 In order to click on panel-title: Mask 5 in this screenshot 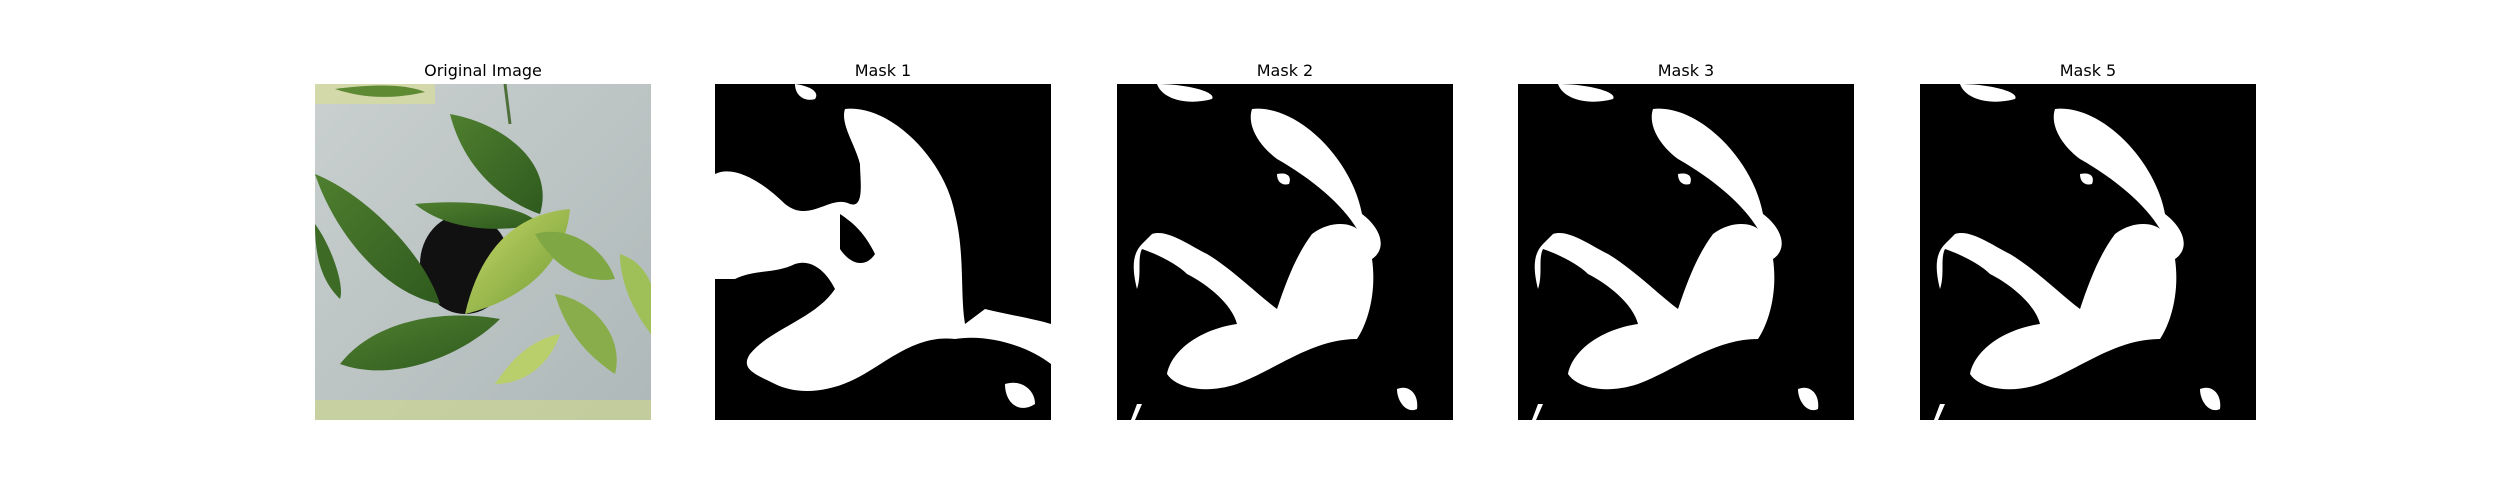, I will do `click(2088, 70)`.